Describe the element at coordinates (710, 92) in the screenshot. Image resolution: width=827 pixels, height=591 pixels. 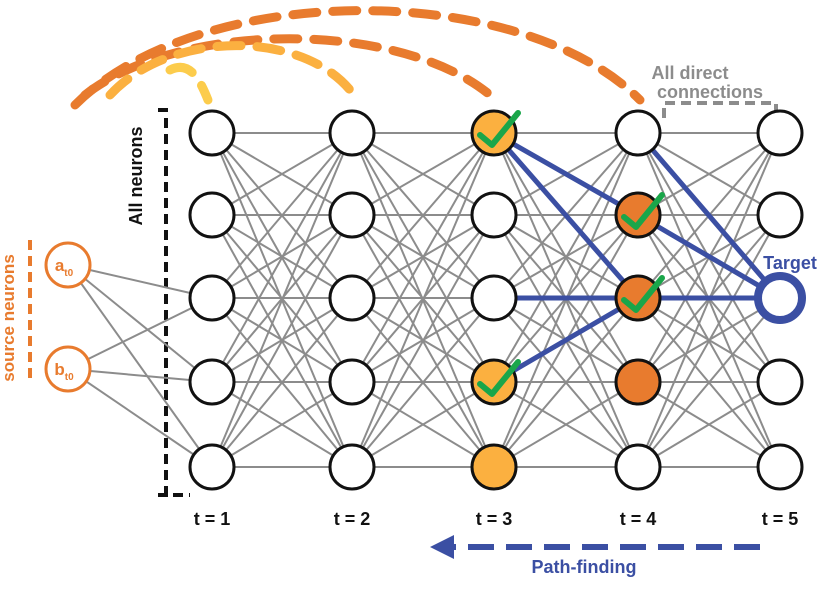
I see `all-direct-label-line2: connections` at that location.